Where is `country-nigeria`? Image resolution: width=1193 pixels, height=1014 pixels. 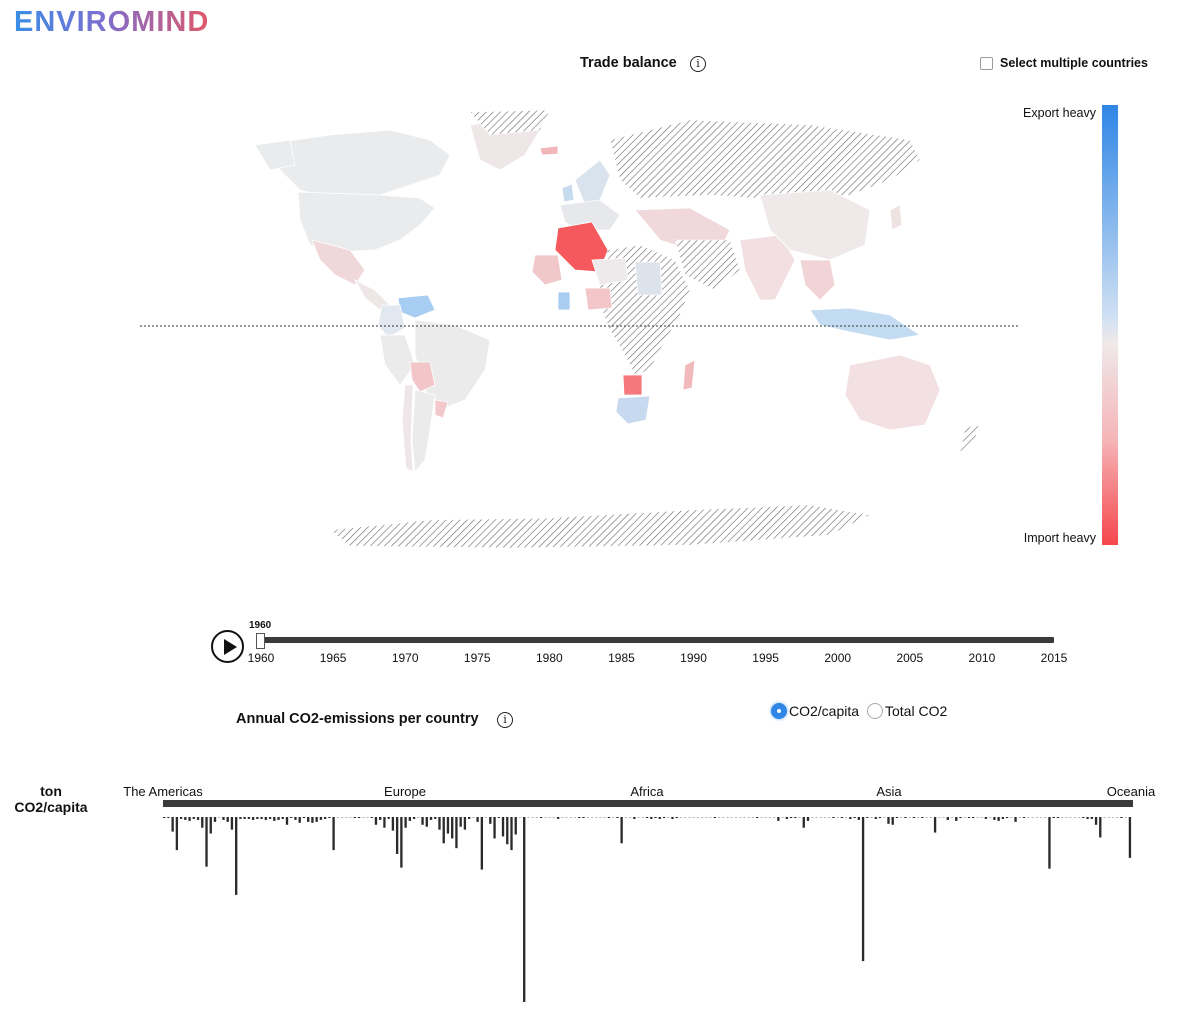 country-nigeria is located at coordinates (598, 299).